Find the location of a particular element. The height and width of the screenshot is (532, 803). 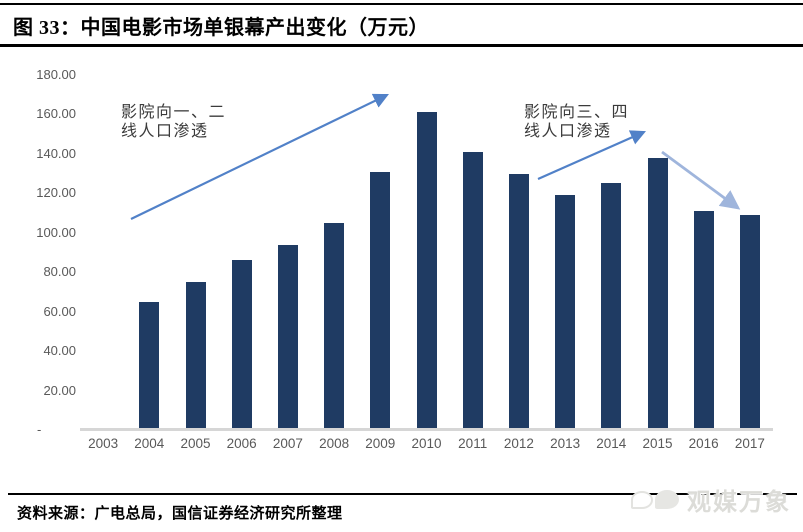

bar-2005 is located at coordinates (195, 356).